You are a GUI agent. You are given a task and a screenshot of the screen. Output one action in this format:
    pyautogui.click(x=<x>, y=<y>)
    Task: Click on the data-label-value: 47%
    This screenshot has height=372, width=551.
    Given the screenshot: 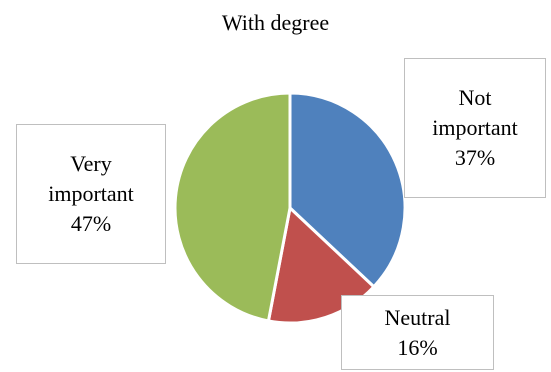 What is the action you would take?
    pyautogui.click(x=91, y=223)
    